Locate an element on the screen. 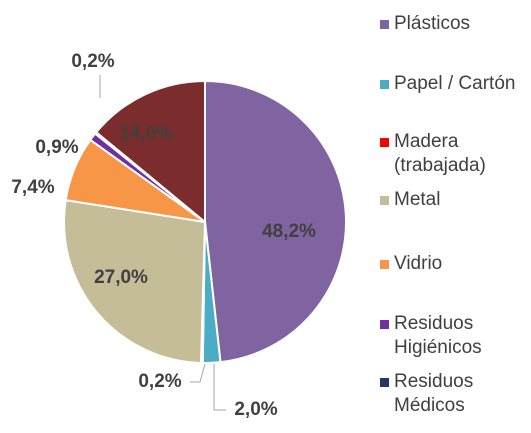 The width and height of the screenshot is (531, 433). legend-label: Residuos Higiénicos is located at coordinates (438, 335).